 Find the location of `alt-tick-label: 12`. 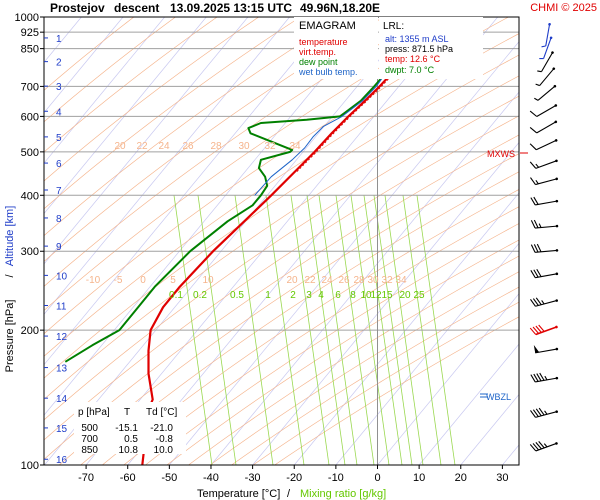

alt-tick-label: 12 is located at coordinates (62, 337).